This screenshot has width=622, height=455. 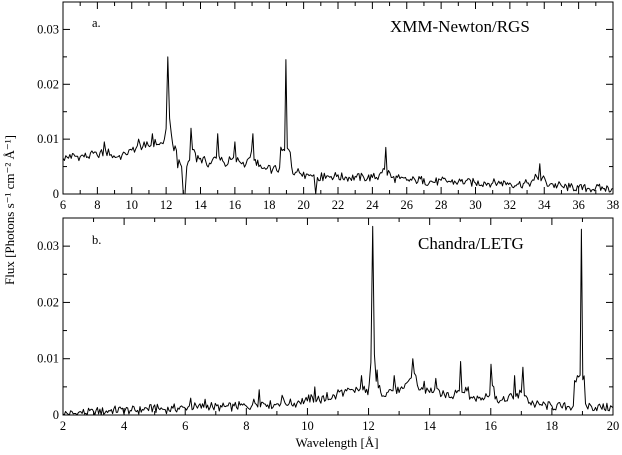 I want to click on panel-a-x-tick-label: 34, so click(x=544, y=205).